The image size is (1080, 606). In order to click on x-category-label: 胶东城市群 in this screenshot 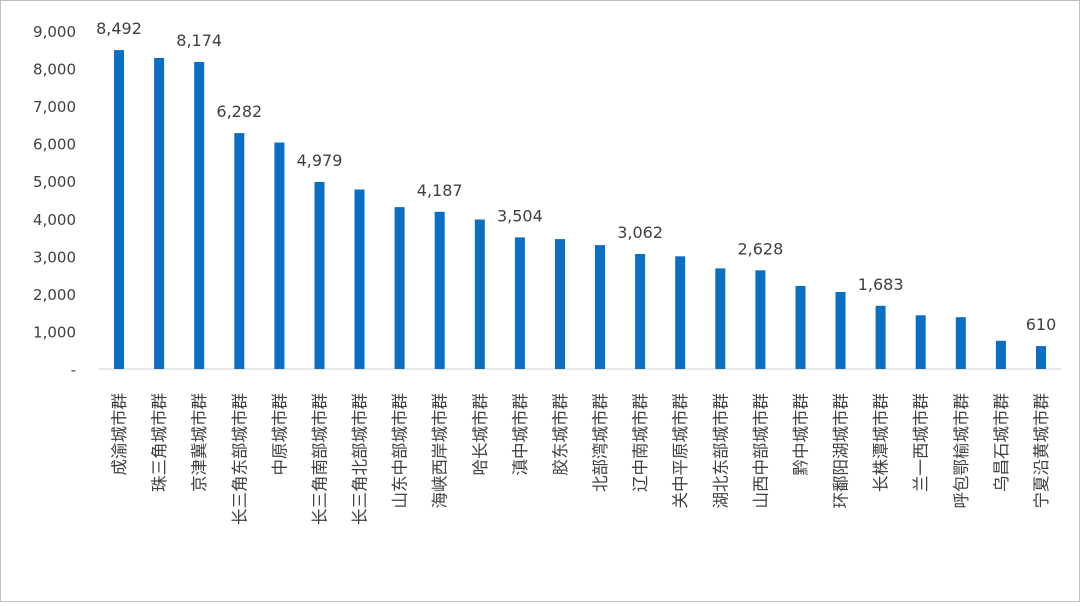, I will do `click(560, 434)`.